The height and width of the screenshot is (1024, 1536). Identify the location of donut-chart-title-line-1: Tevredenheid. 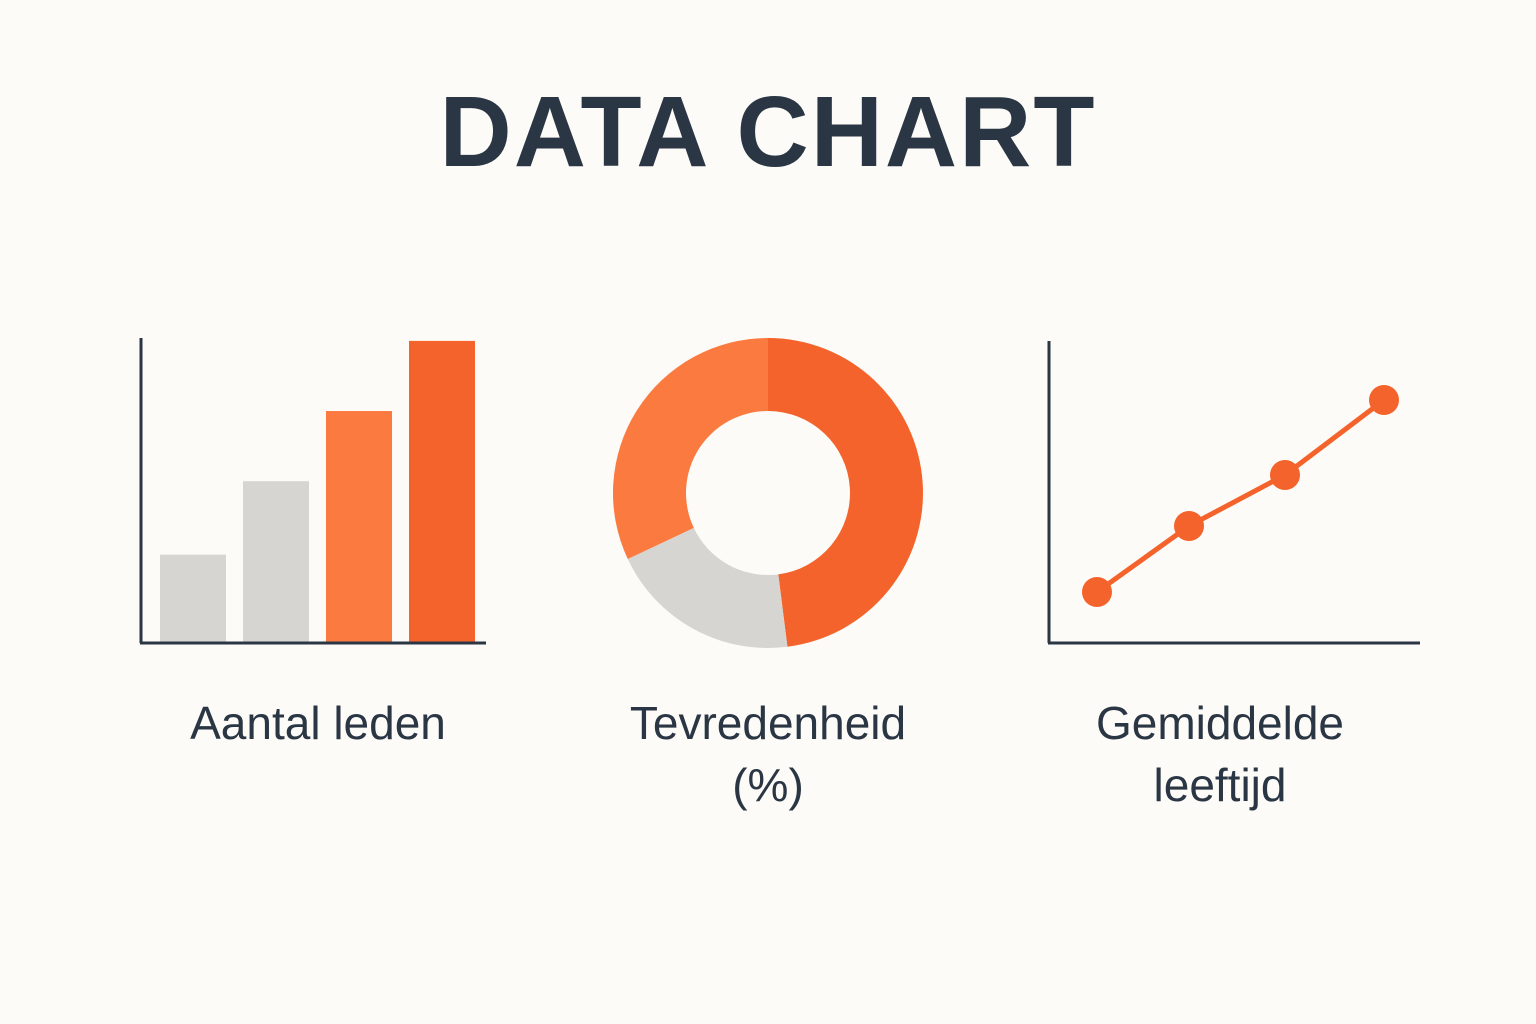
(768, 723).